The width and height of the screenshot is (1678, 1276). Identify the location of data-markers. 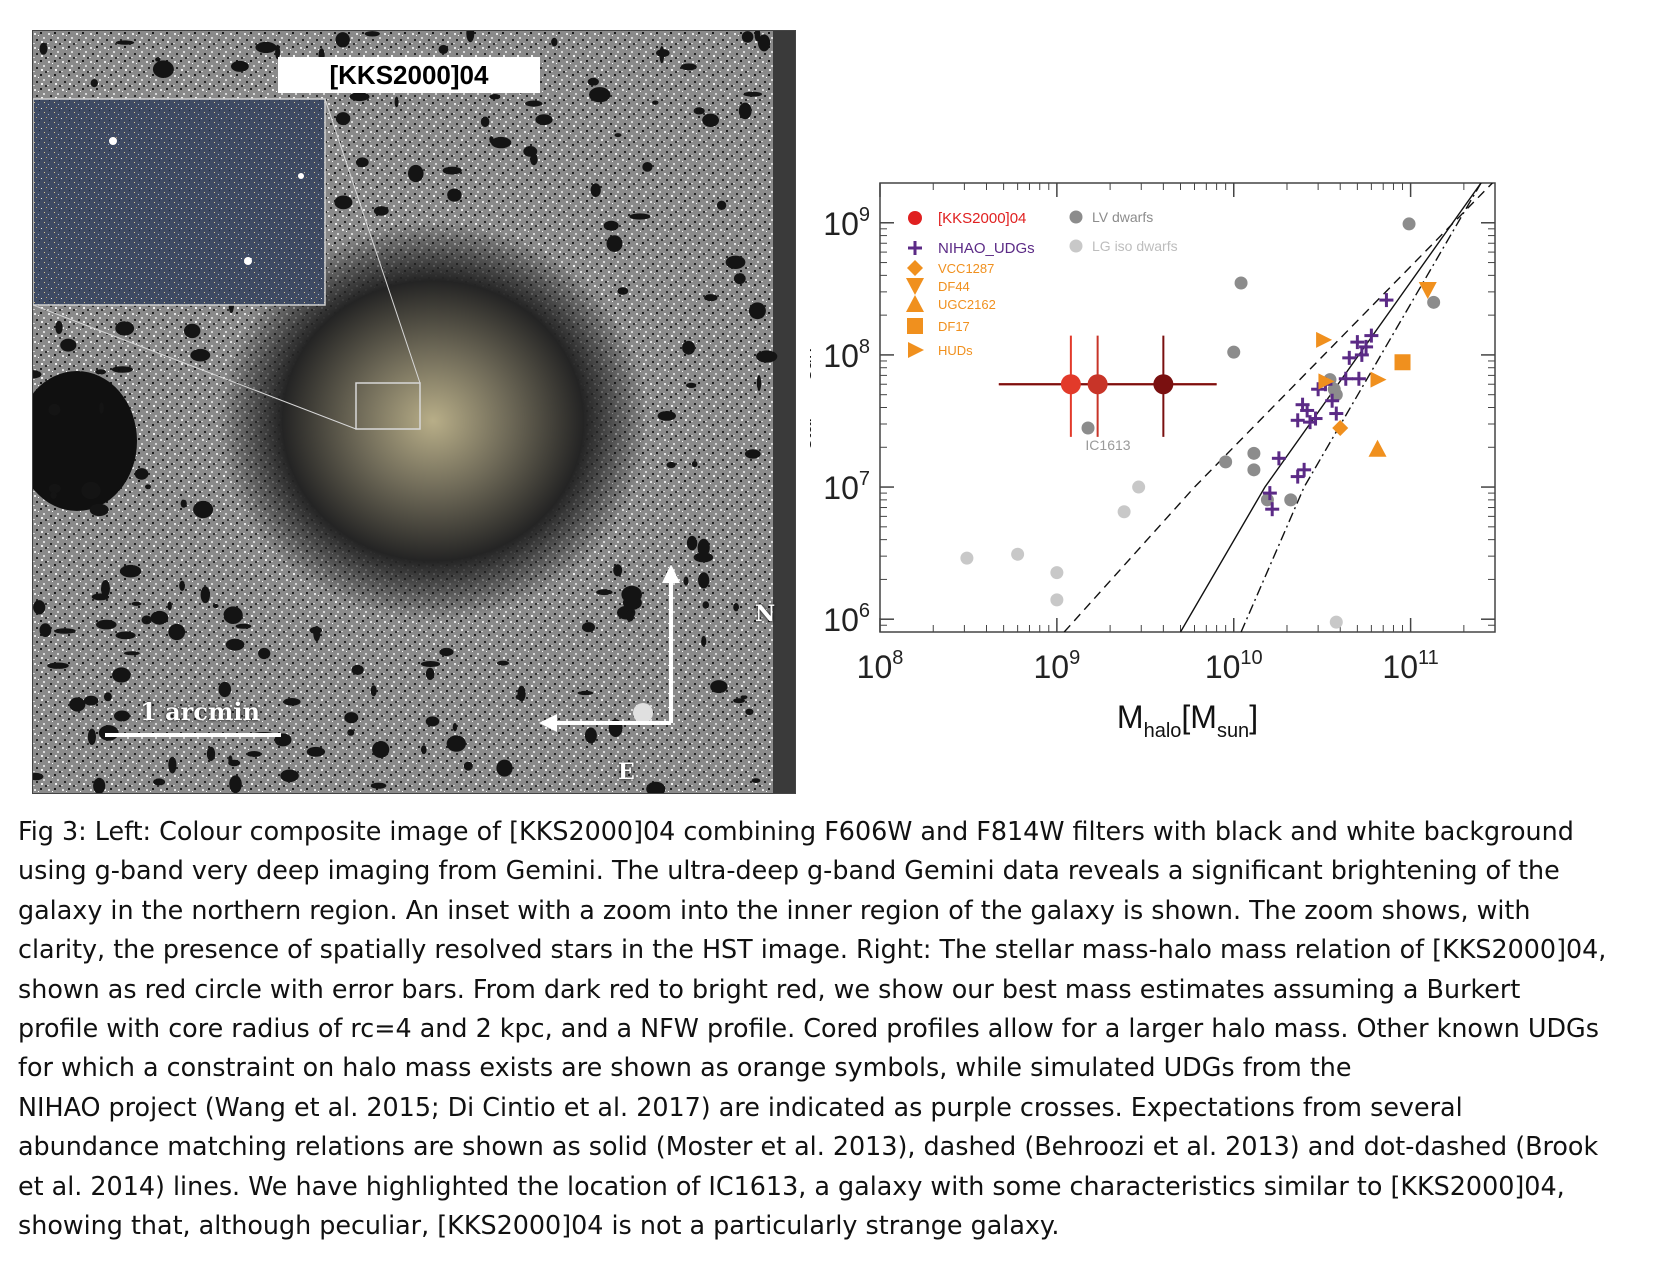
(1200, 423).